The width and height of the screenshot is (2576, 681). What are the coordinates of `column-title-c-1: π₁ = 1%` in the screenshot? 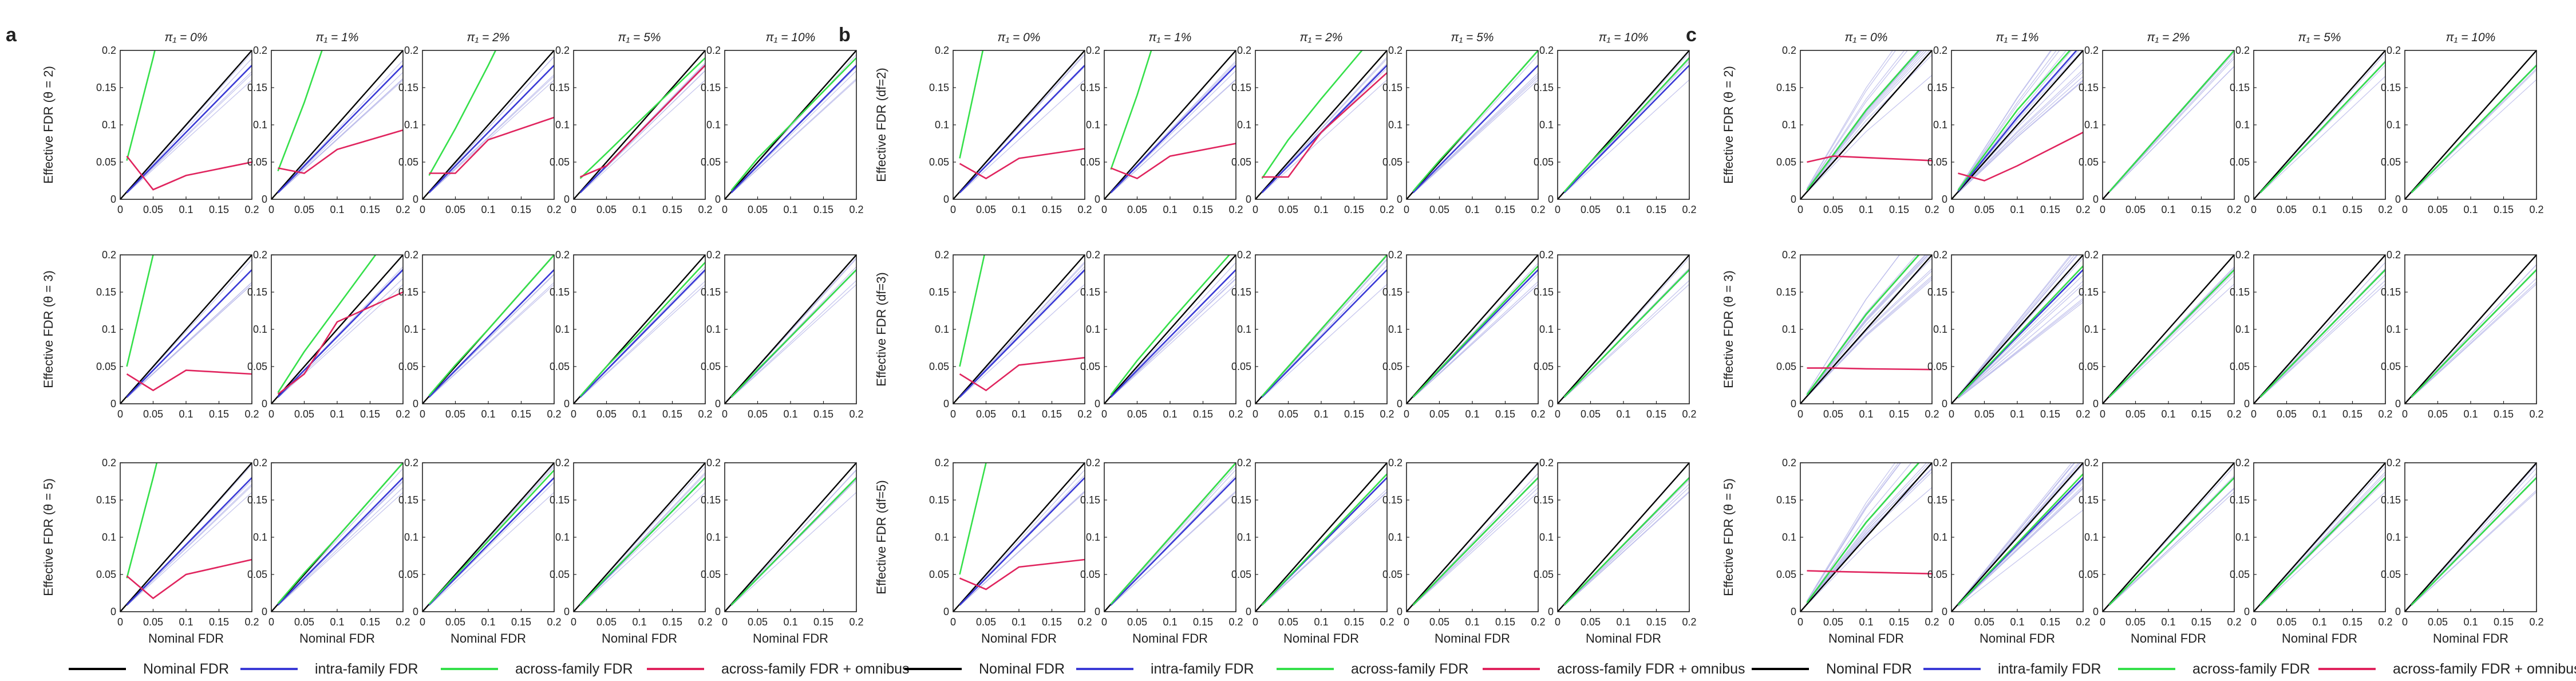 It's located at (2017, 37).